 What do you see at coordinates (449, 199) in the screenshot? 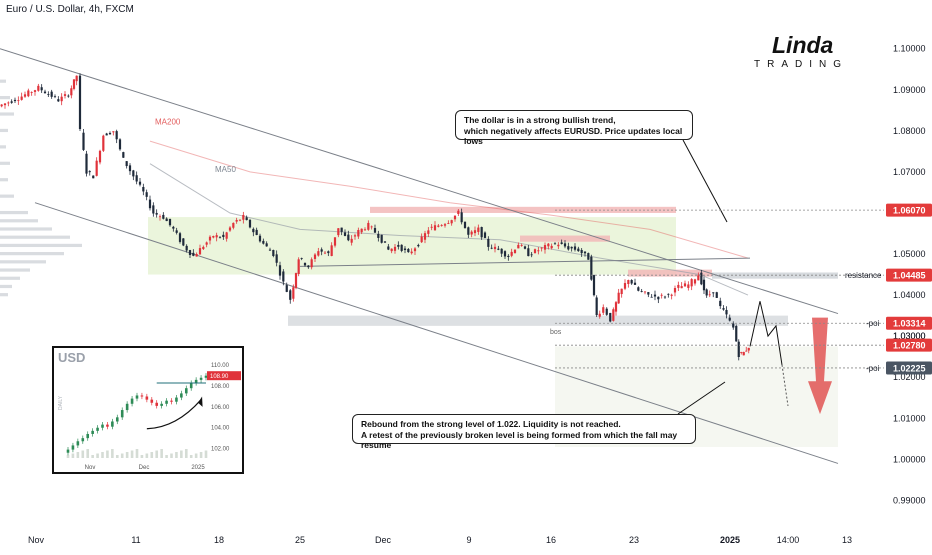
I see `ma200-line` at bounding box center [449, 199].